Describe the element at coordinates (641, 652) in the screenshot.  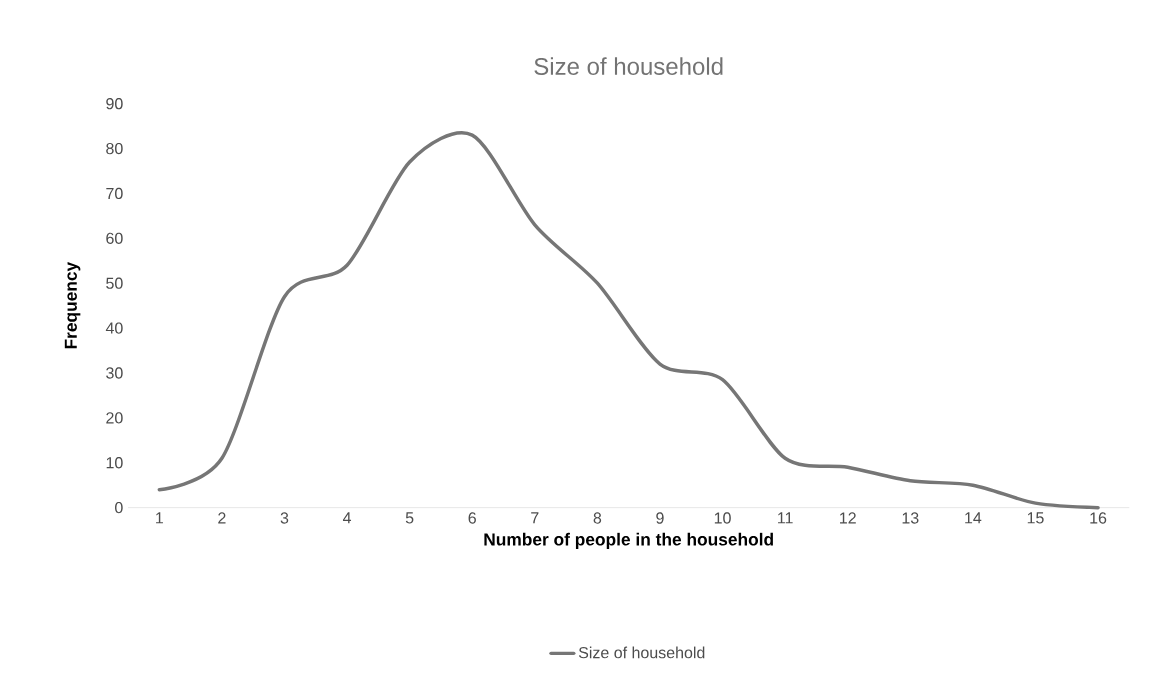
I see `legend-label: Size of household` at that location.